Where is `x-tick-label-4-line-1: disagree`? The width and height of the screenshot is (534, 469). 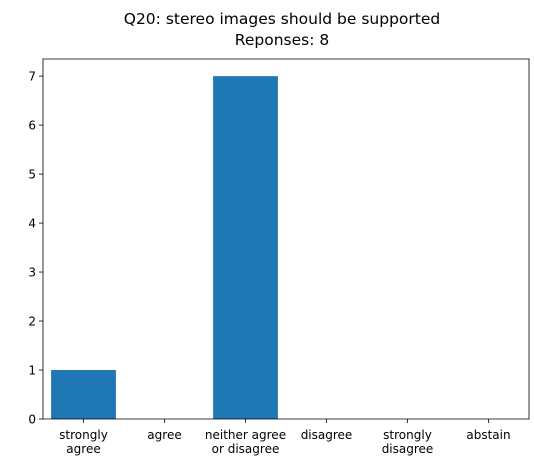 x-tick-label-4-line-1: disagree is located at coordinates (408, 449).